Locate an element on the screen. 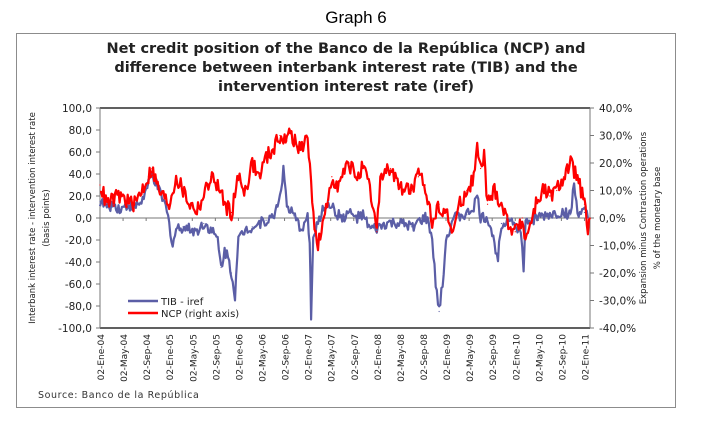  right-tick-label: 20,0% is located at coordinates (615, 164).